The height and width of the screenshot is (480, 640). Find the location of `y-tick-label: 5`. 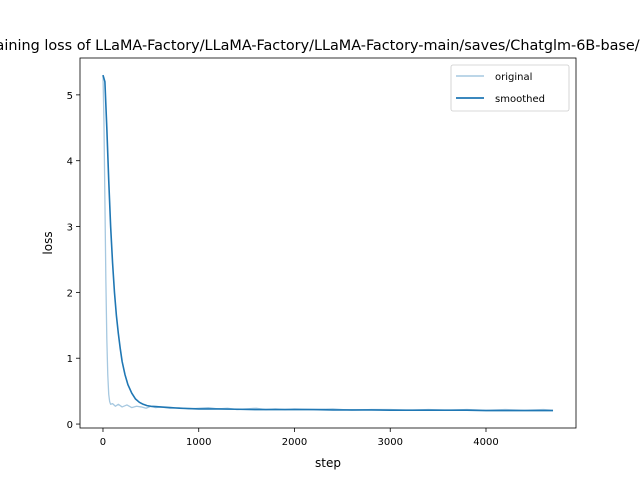

y-tick-label: 5 is located at coordinates (70, 96).